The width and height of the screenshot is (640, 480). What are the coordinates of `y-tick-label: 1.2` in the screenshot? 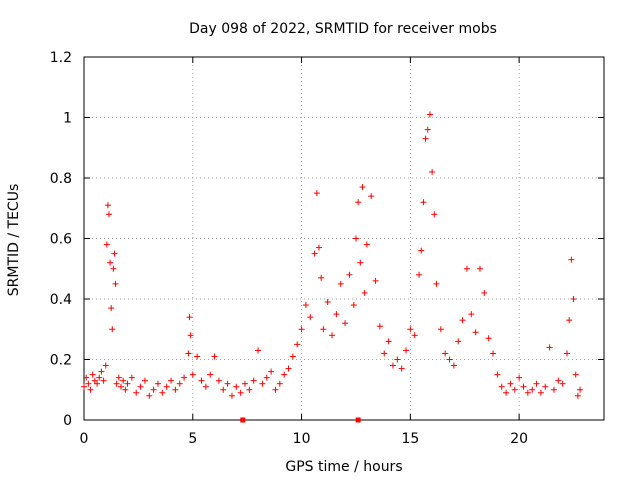 It's located at (61, 58).